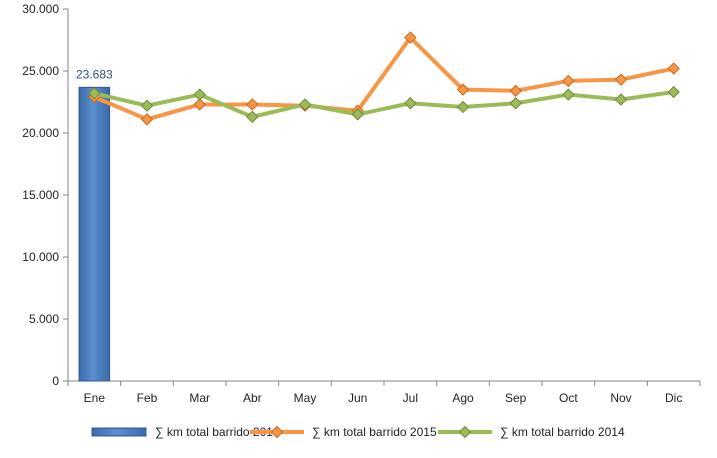 The height and width of the screenshot is (458, 717). What do you see at coordinates (357, 398) in the screenshot?
I see `x-tick-label: Jun` at bounding box center [357, 398].